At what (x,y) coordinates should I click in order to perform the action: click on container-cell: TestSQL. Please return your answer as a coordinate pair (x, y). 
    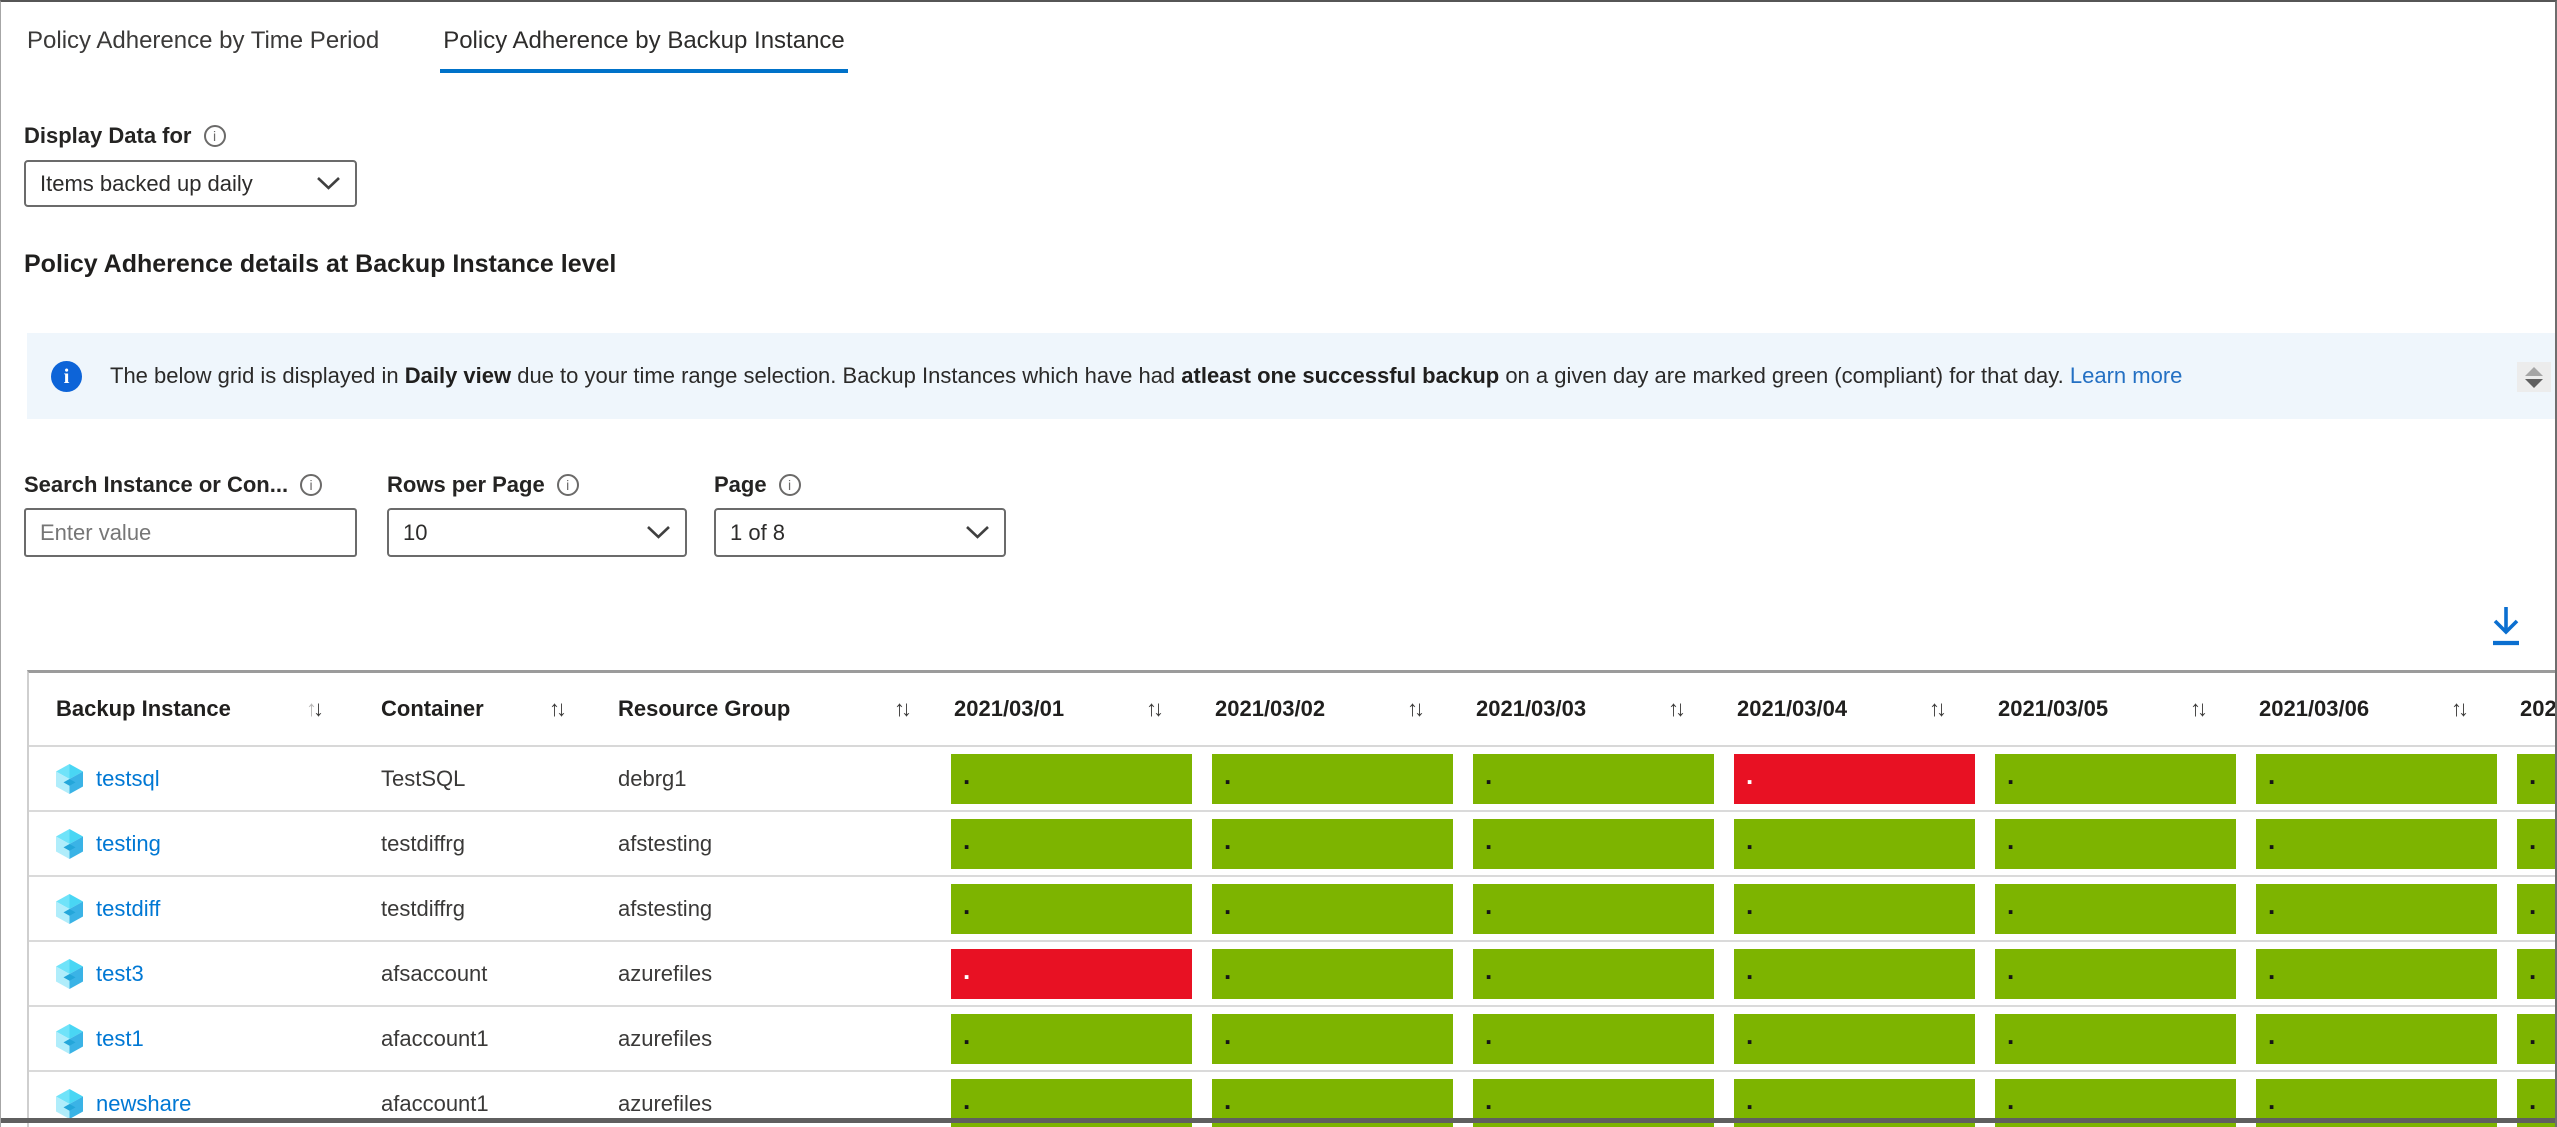
    Looking at the image, I should click on (423, 778).